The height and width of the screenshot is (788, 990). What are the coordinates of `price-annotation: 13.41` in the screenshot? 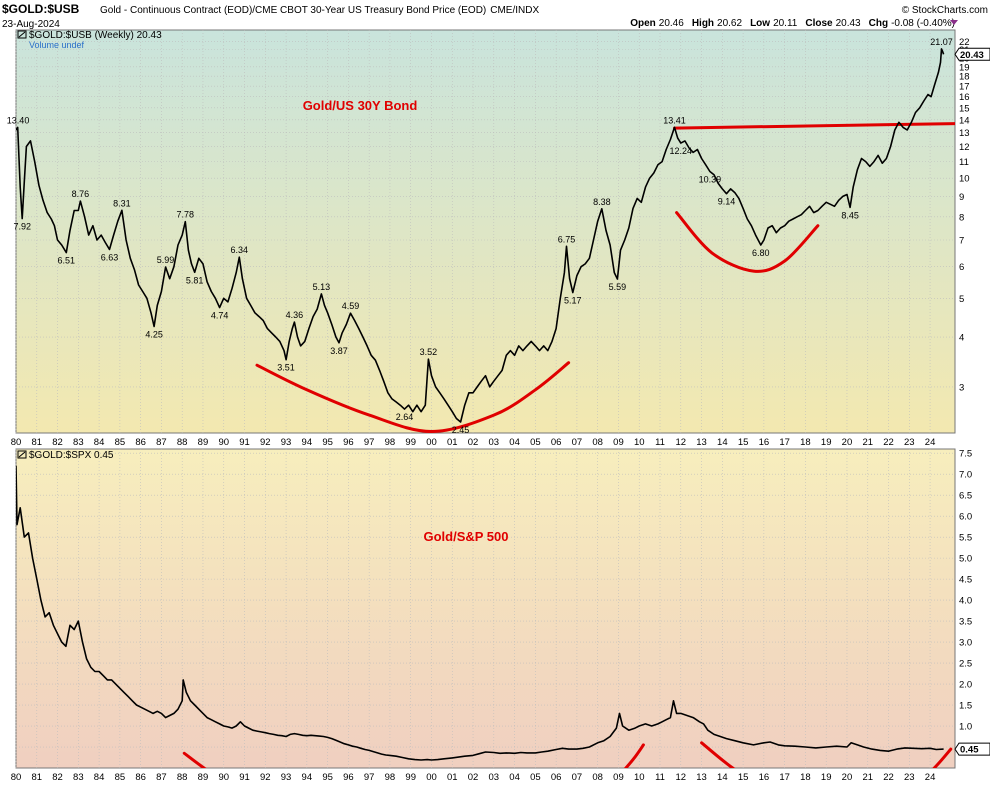 It's located at (674, 120).